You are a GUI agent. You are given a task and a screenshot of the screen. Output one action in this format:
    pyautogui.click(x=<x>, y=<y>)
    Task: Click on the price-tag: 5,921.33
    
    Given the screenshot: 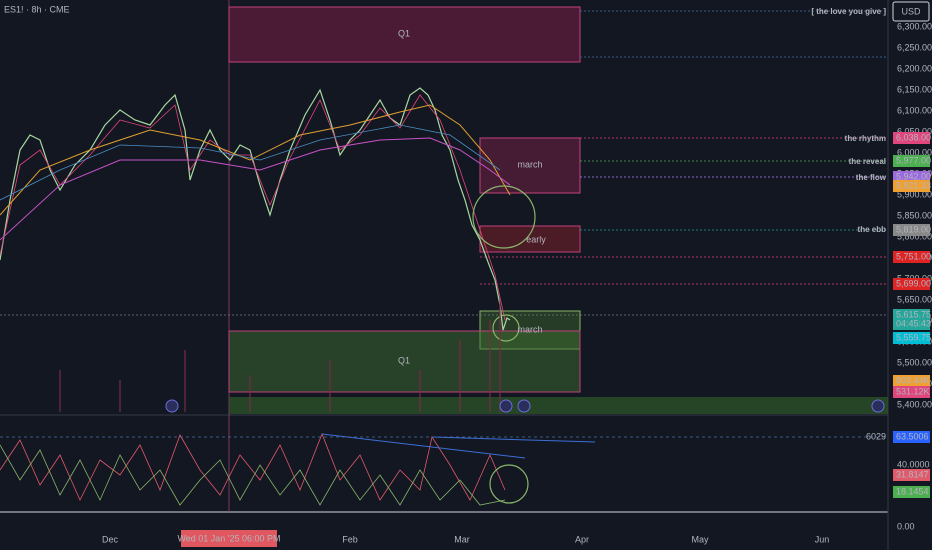 What is the action you would take?
    pyautogui.click(x=913, y=185)
    